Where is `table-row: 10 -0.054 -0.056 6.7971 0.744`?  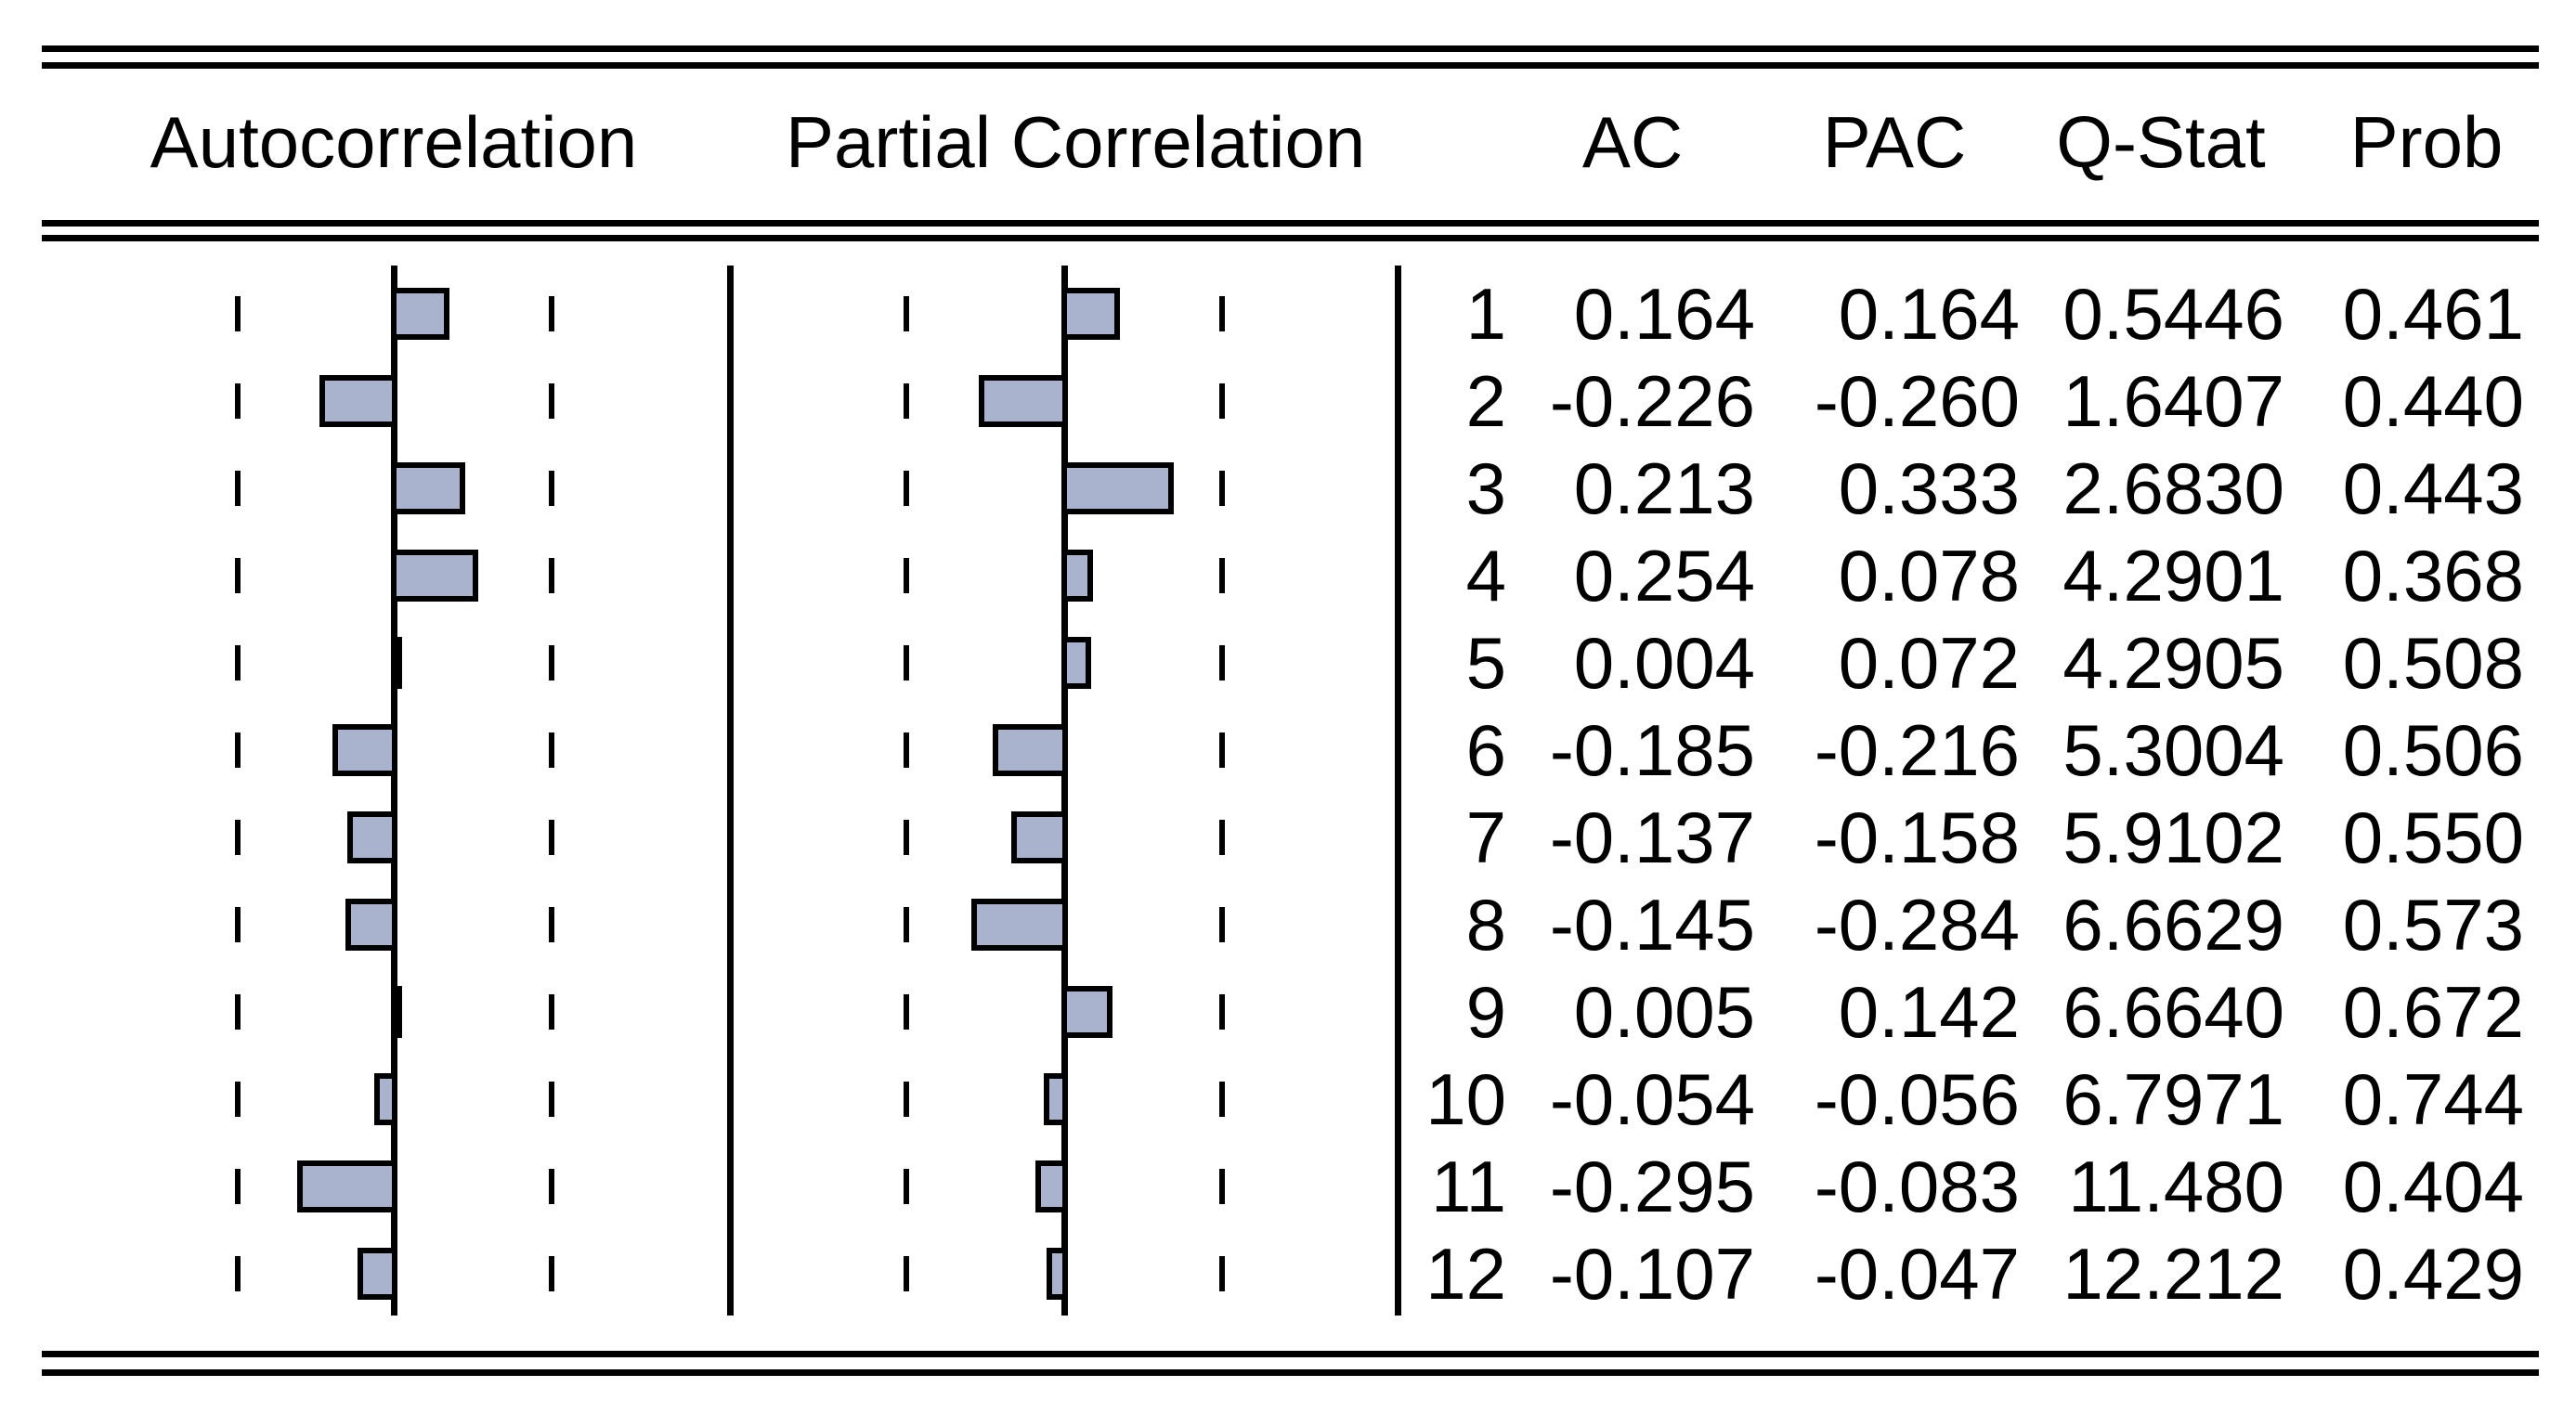 table-row: 10 -0.054 -0.056 6.7971 0.744 is located at coordinates (1288, 1099).